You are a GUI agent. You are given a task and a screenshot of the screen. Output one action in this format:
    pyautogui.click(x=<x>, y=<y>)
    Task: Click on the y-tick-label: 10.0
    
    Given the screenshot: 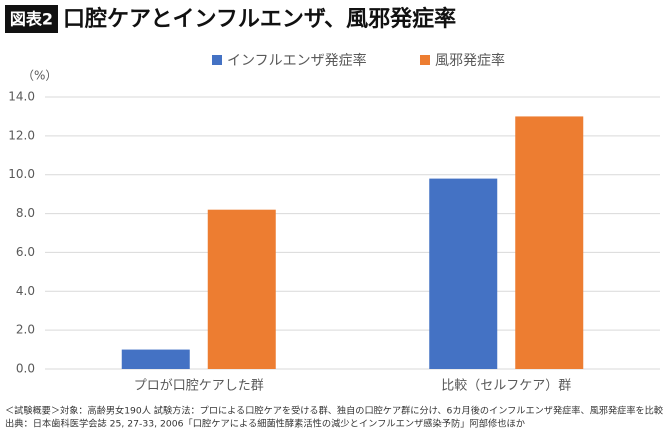 What is the action you would take?
    pyautogui.click(x=21, y=174)
    